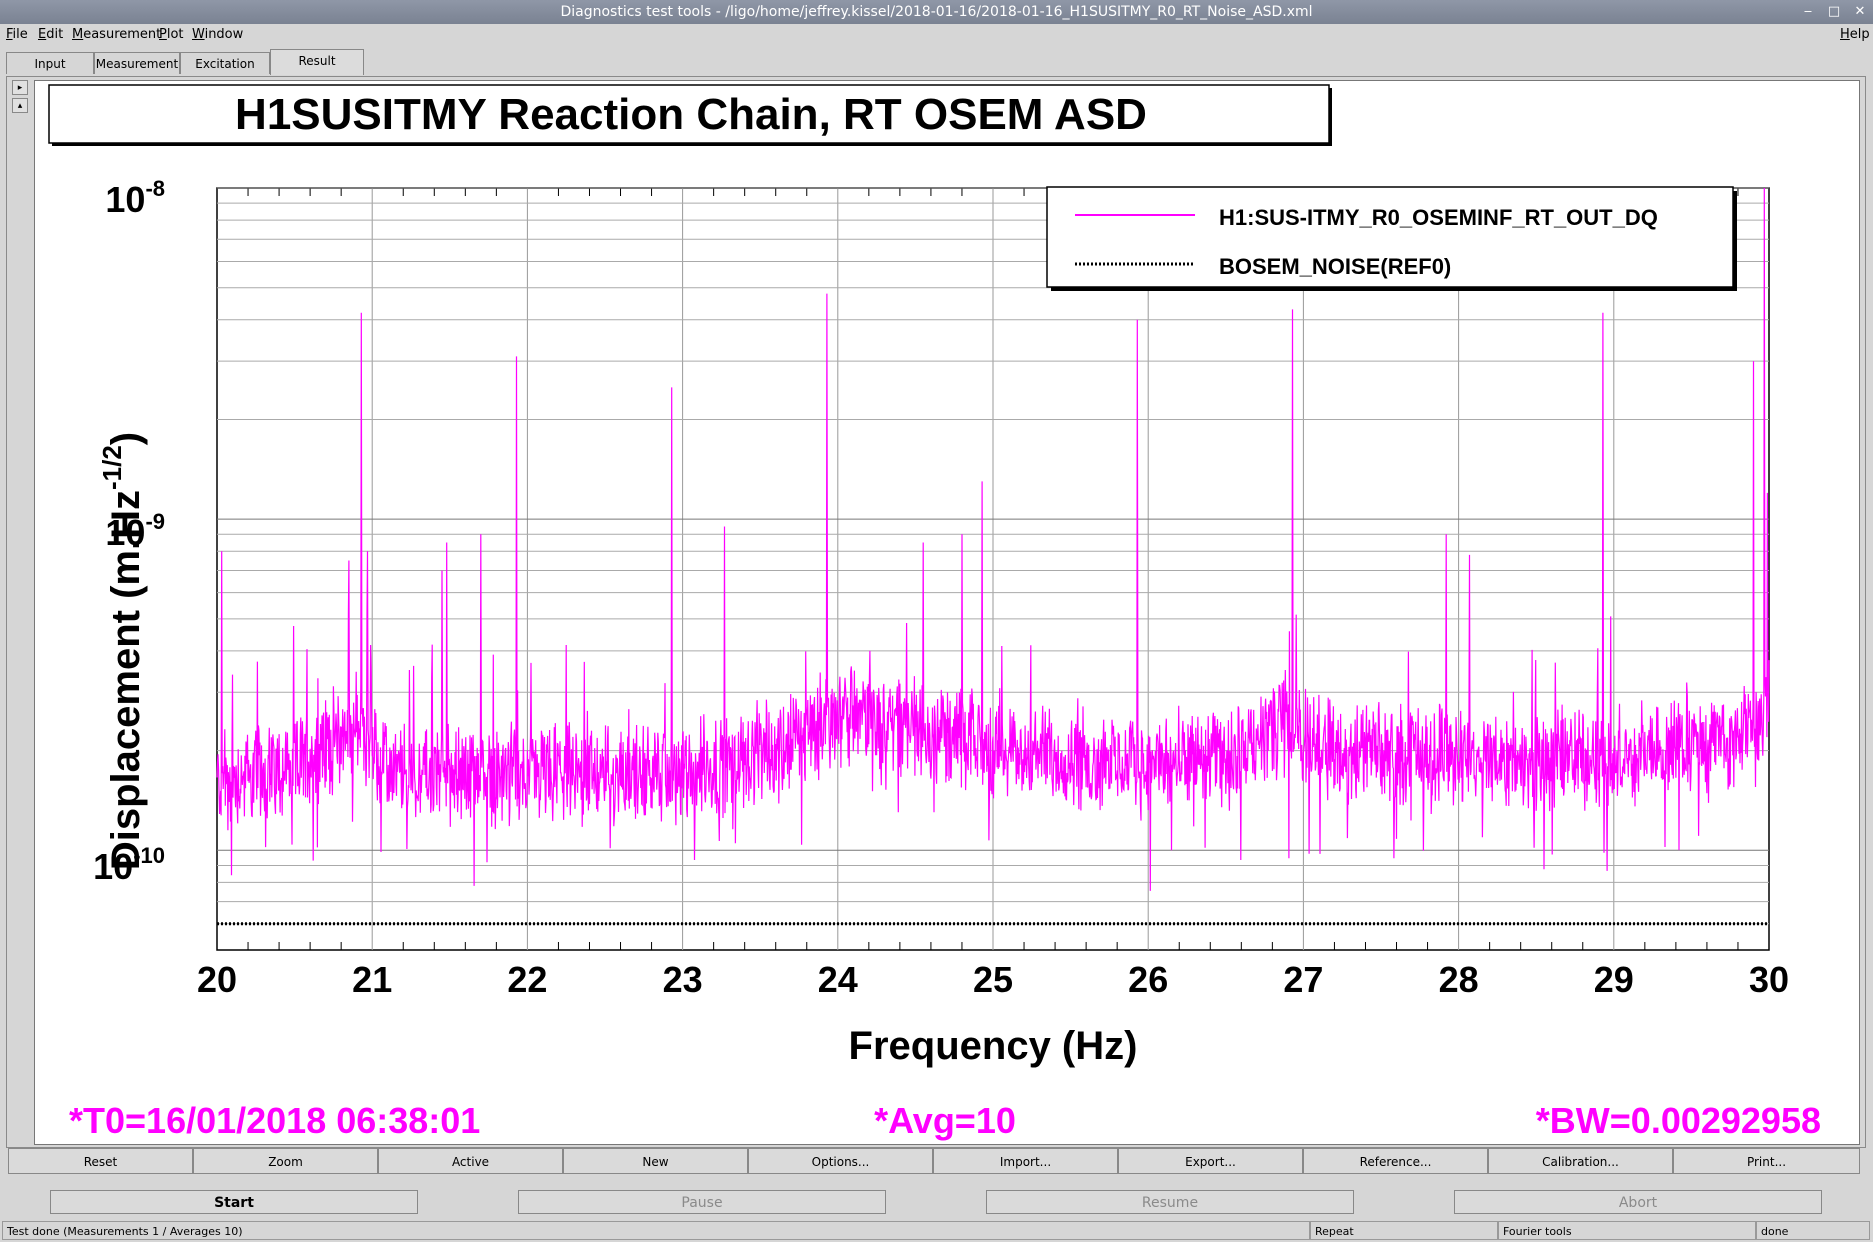 This screenshot has width=1873, height=1242. I want to click on abort-button: Abort, so click(1638, 1202).